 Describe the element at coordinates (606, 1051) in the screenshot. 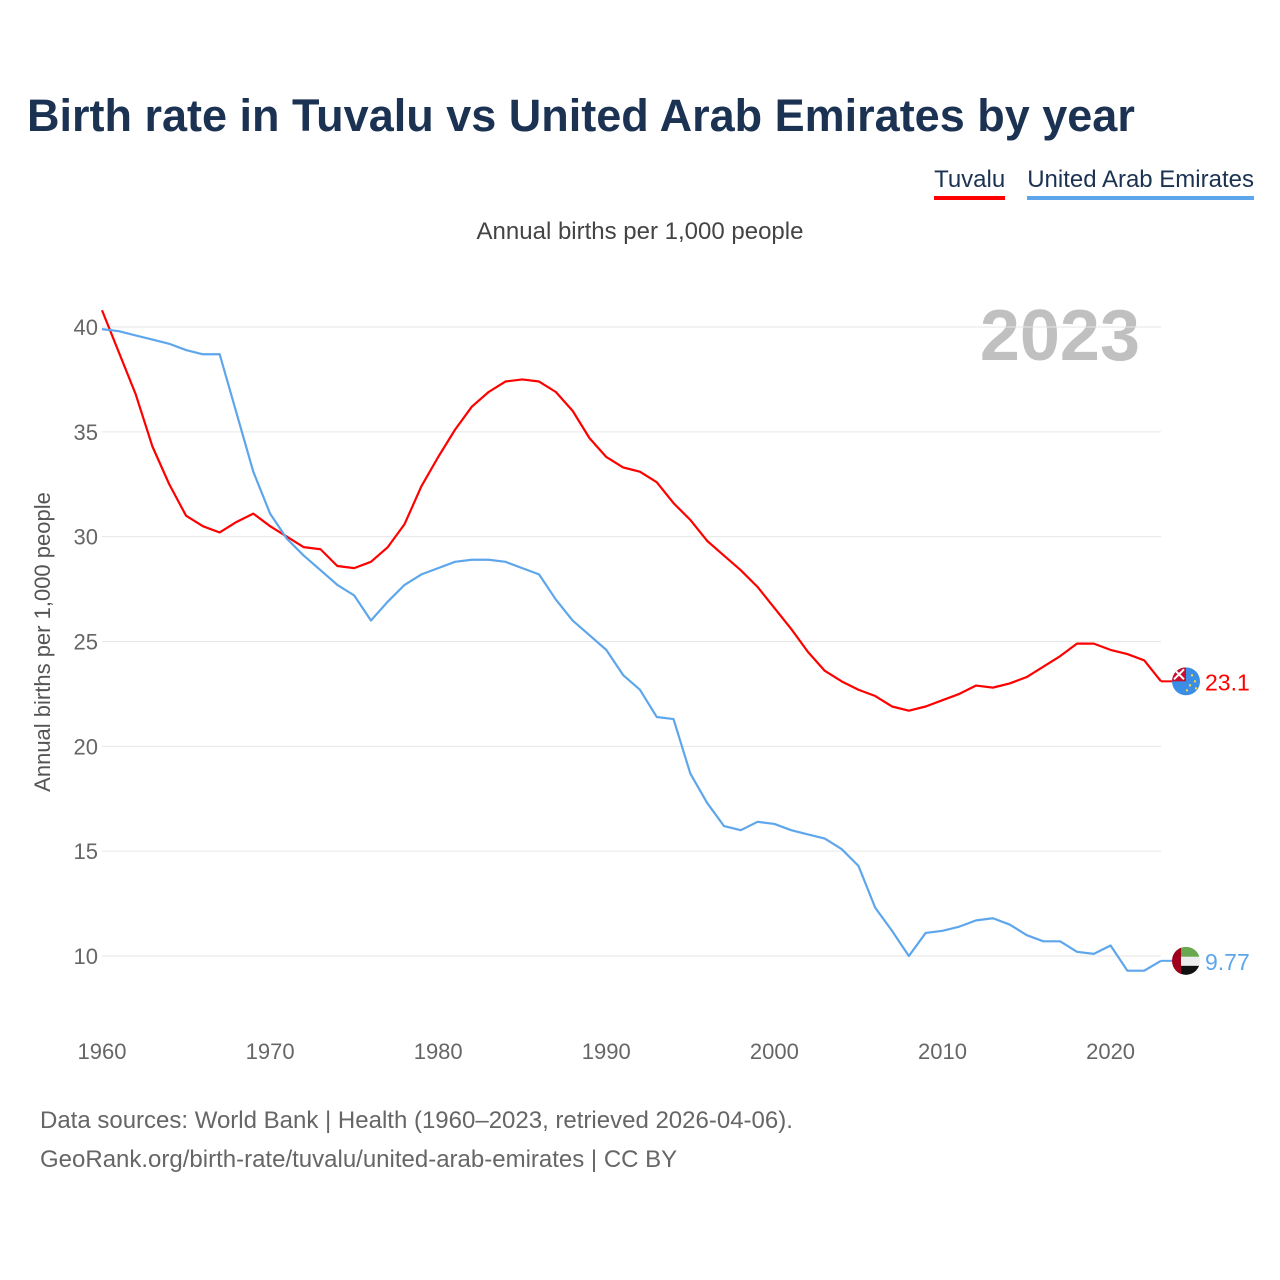

I see `x-tick-label: 1990` at that location.